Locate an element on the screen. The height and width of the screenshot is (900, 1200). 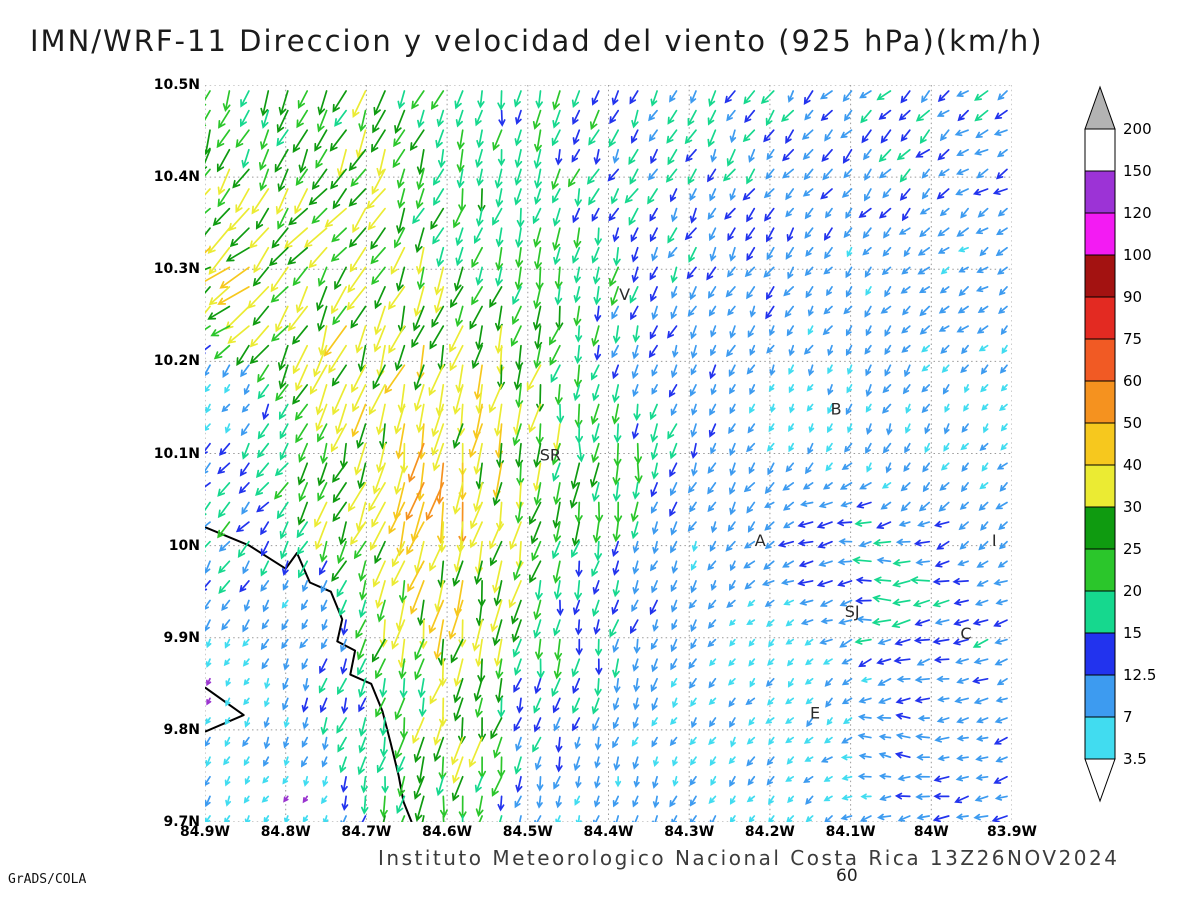
station-label: I is located at coordinates (994, 540).